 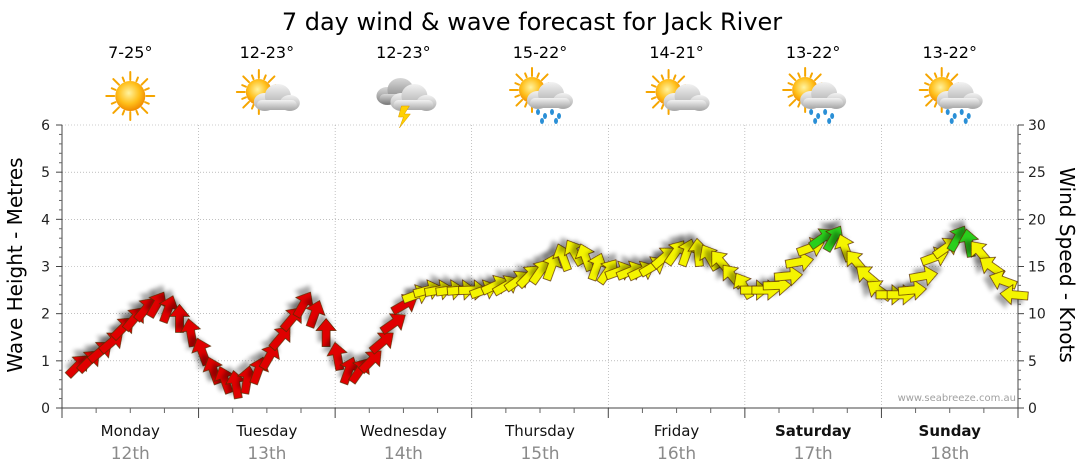 What do you see at coordinates (130, 431) in the screenshot?
I see `day-name-label: Monday` at bounding box center [130, 431].